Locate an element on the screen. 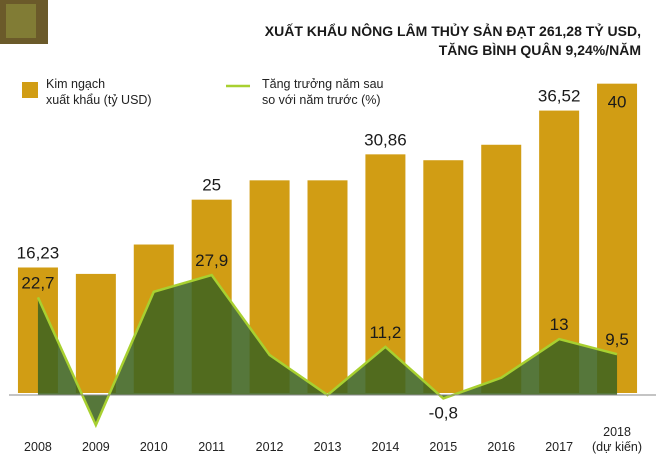 Image resolution: width=669 pixels, height=461 pixels. bar-value-label: 40 is located at coordinates (617, 102).